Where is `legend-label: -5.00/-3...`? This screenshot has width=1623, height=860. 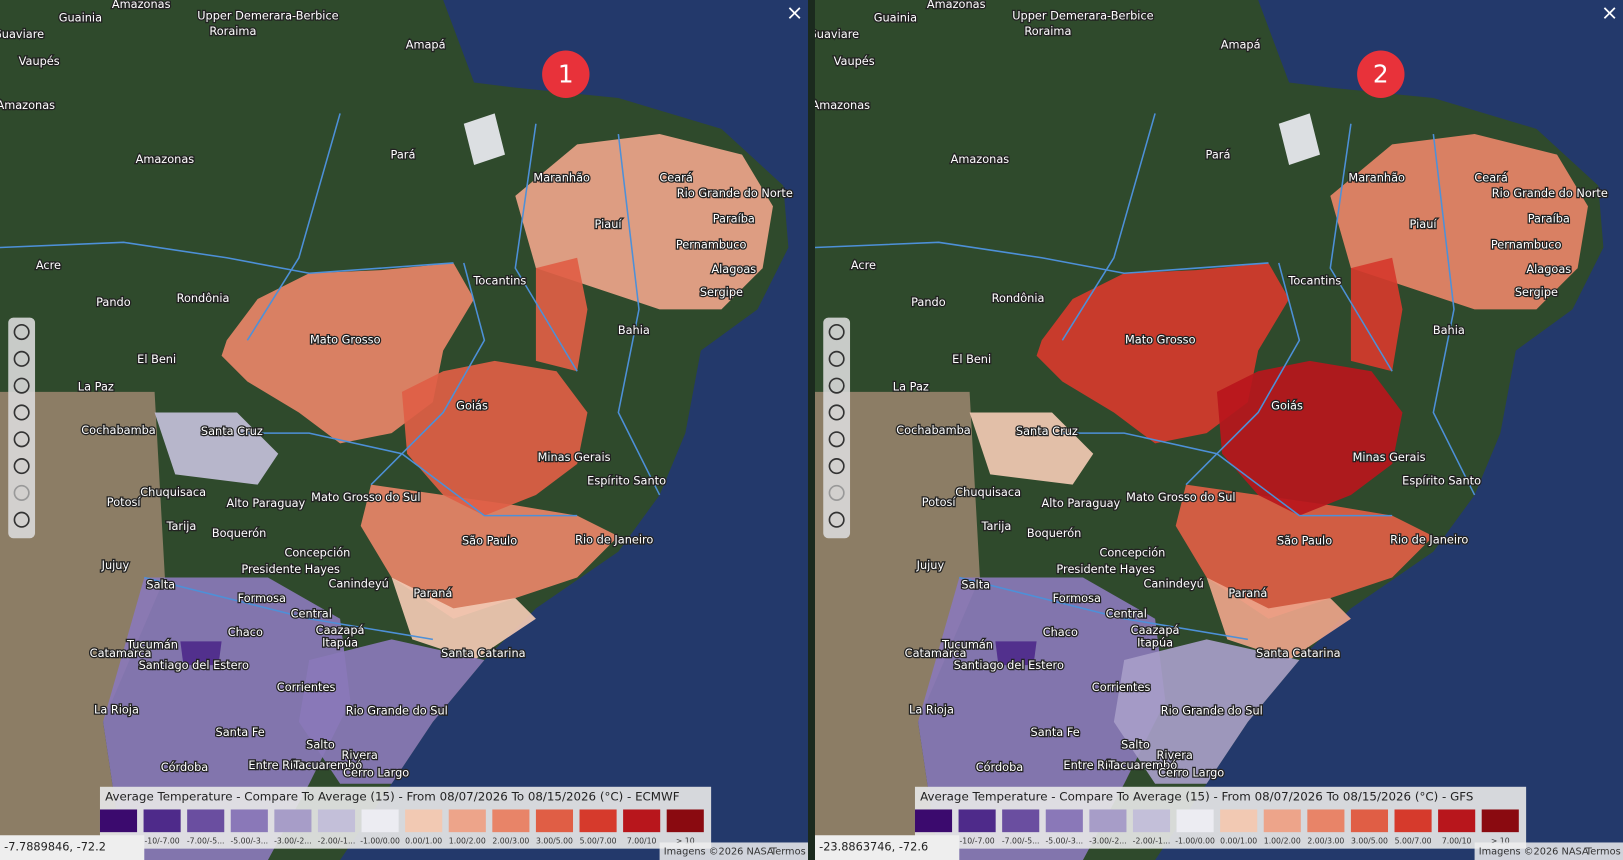
legend-label: -5.00/-3... is located at coordinates (1064, 840).